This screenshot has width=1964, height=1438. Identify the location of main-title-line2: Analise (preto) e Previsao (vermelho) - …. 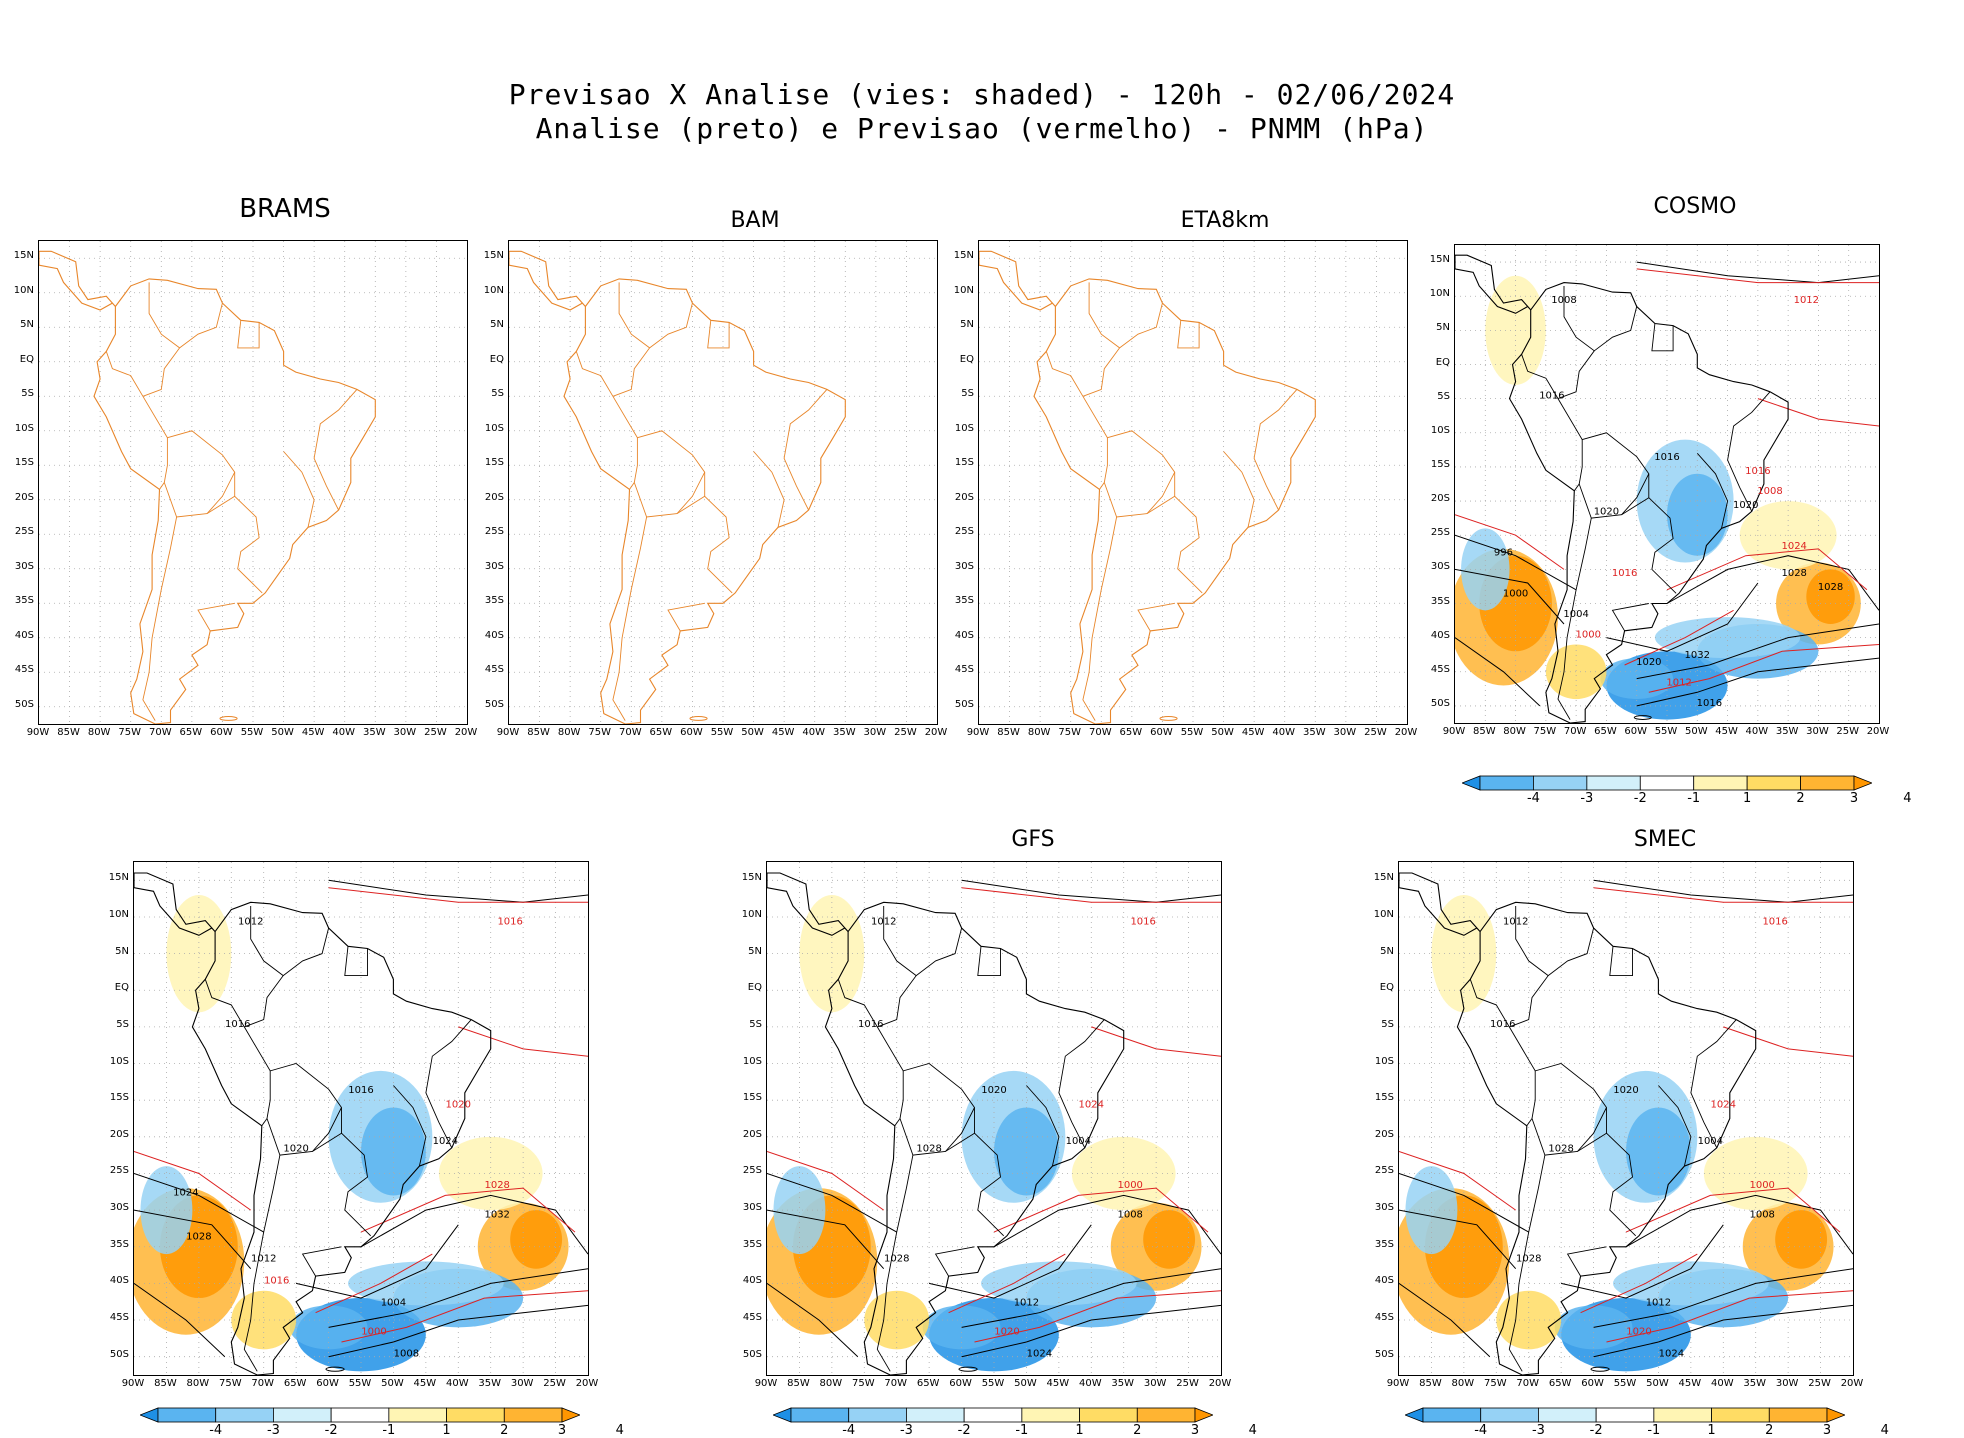
(982, 128).